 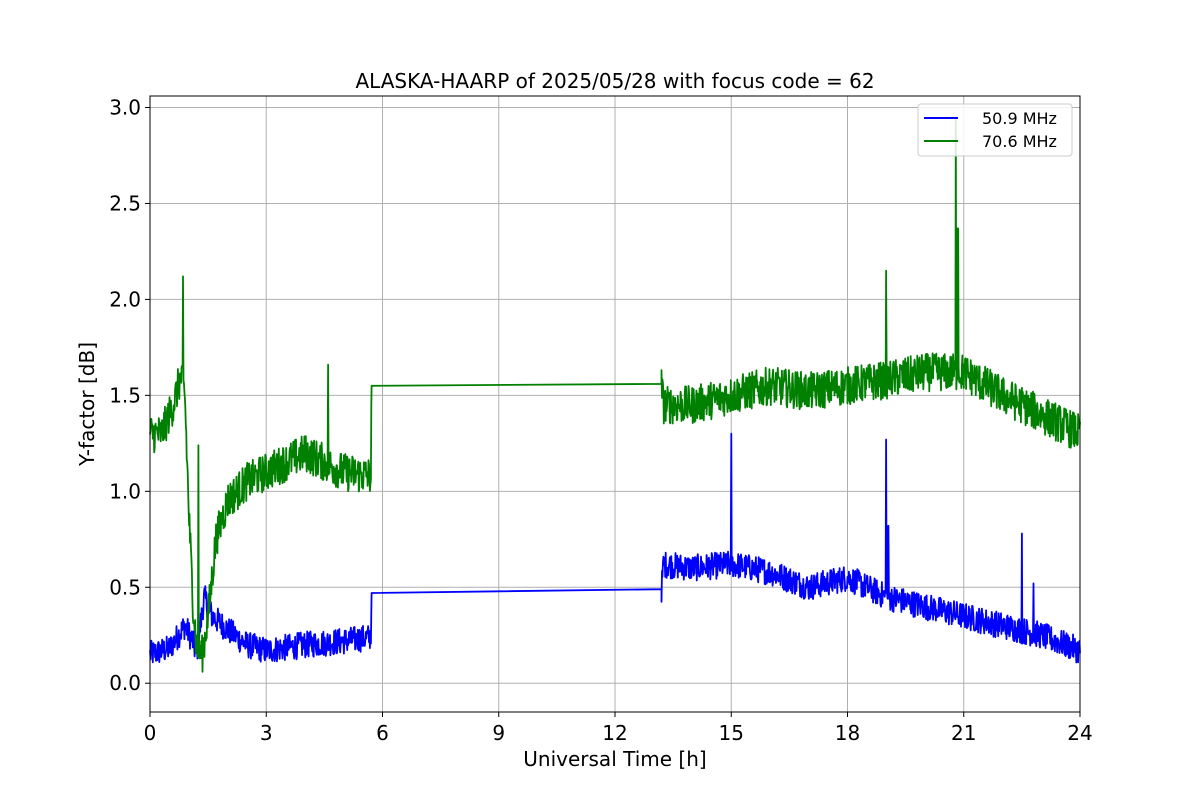 What do you see at coordinates (1079, 733) in the screenshot?
I see `x-tick-label: 24` at bounding box center [1079, 733].